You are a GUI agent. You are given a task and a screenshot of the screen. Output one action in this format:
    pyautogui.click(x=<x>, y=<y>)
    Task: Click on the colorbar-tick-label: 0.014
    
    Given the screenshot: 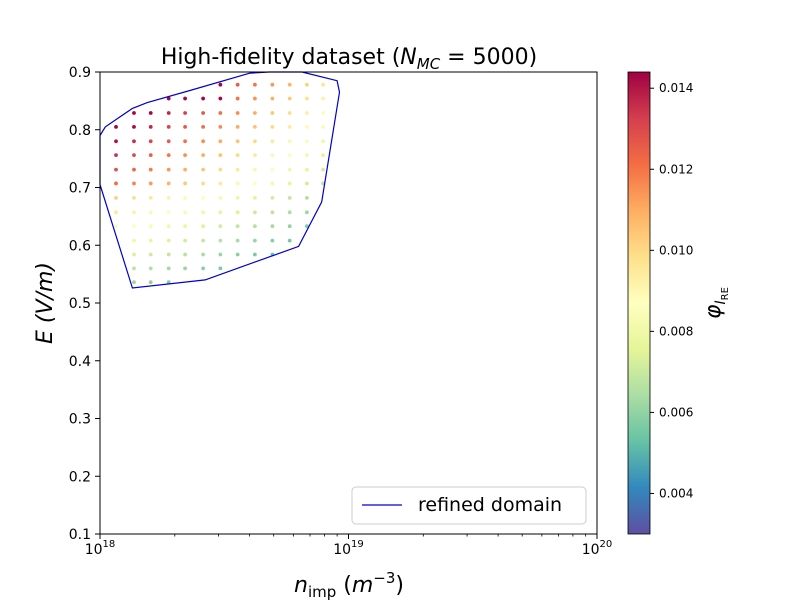 What is the action you would take?
    pyautogui.click(x=676, y=88)
    